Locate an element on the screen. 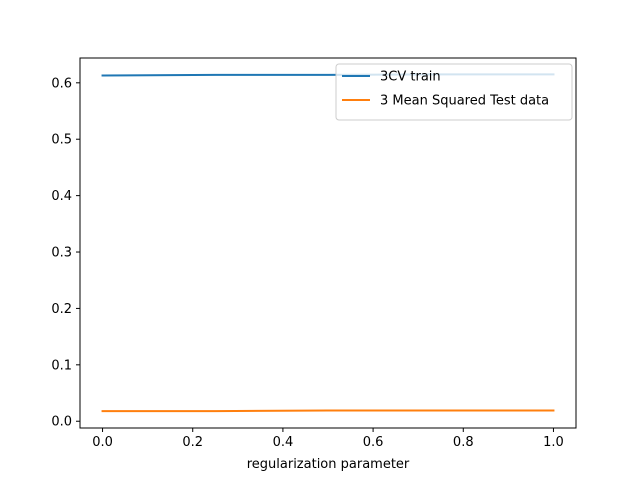 This screenshot has width=640, height=485. y-tick-label: 0.1 is located at coordinates (61, 365).